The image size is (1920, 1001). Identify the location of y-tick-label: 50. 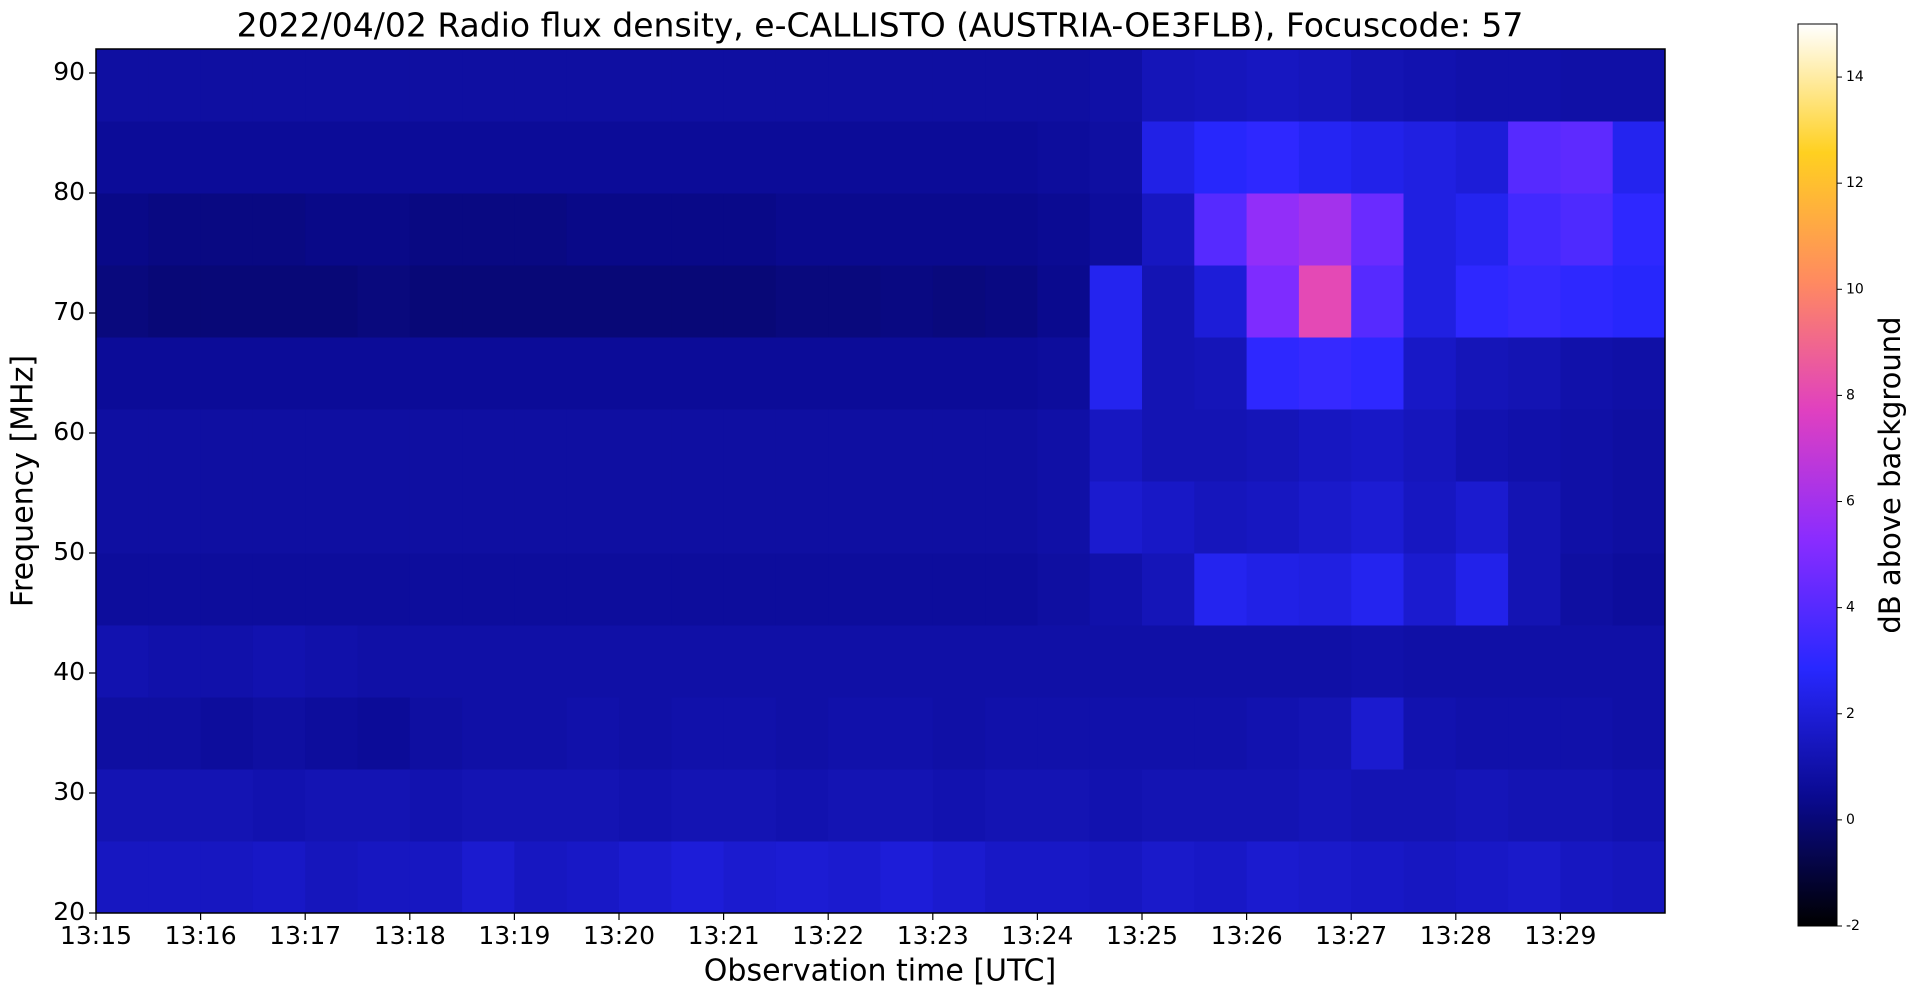
(69, 551).